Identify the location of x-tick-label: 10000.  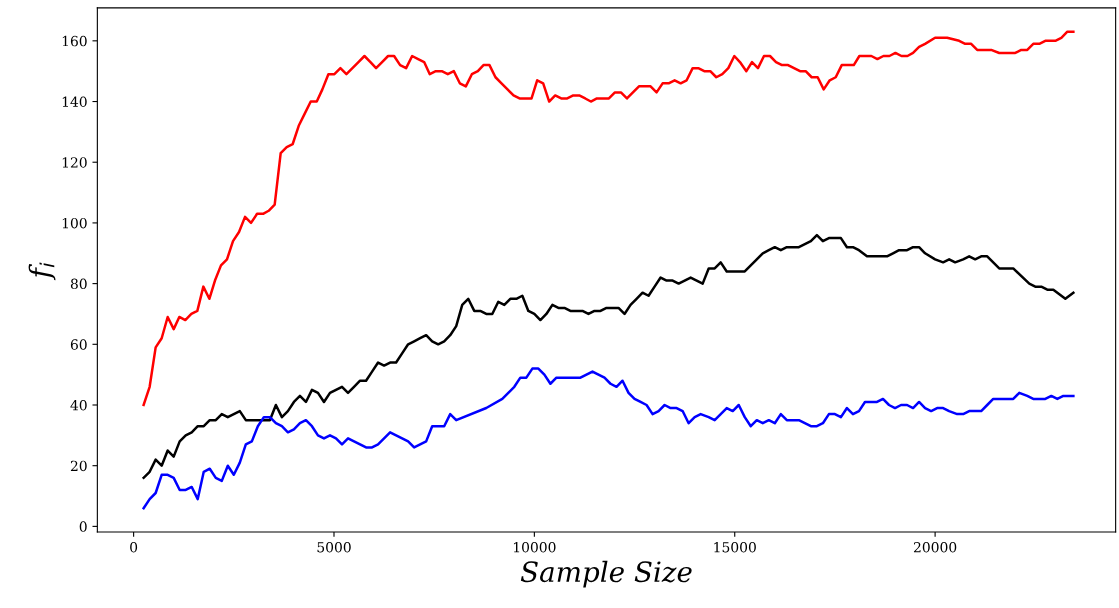
(534, 547).